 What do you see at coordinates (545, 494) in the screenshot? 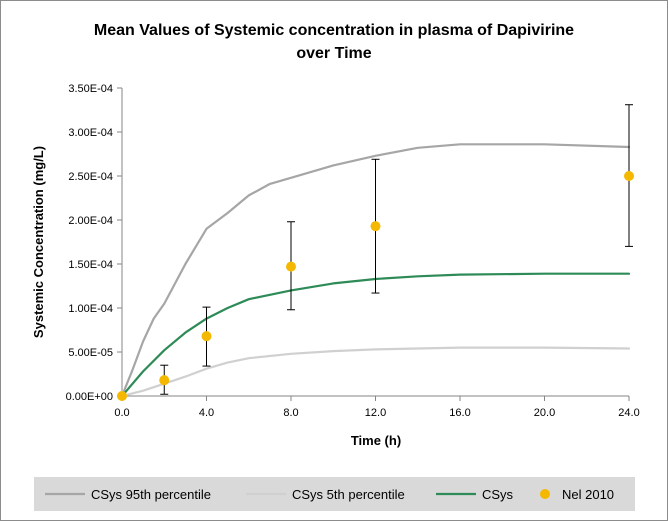
I see `legend-swatch-nel-2010` at bounding box center [545, 494].